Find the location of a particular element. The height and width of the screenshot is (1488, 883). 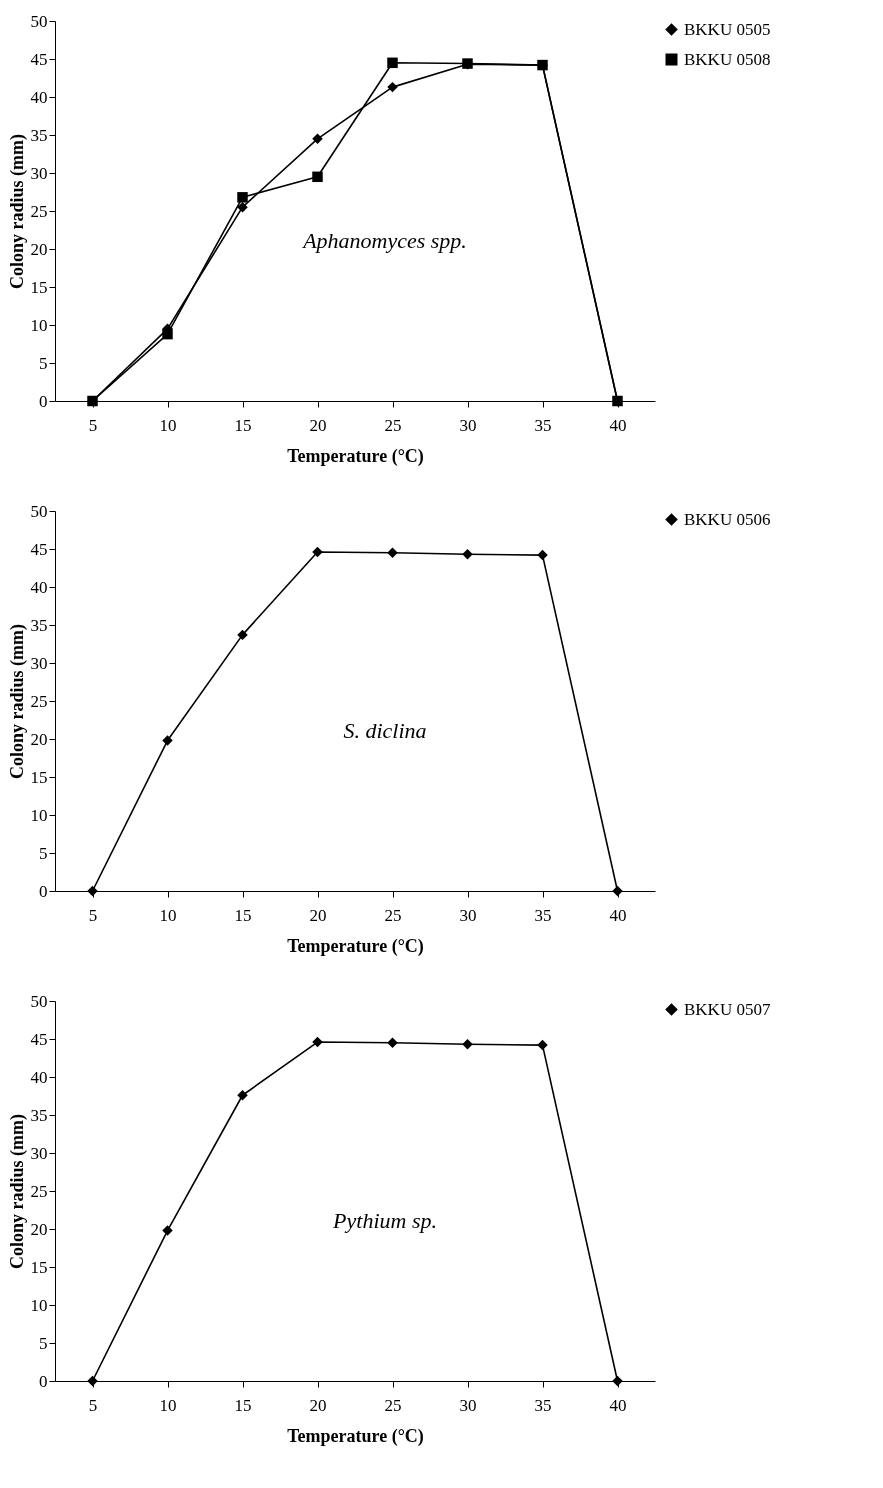

annotation: Aphanomyces spp. is located at coordinates (384, 241).